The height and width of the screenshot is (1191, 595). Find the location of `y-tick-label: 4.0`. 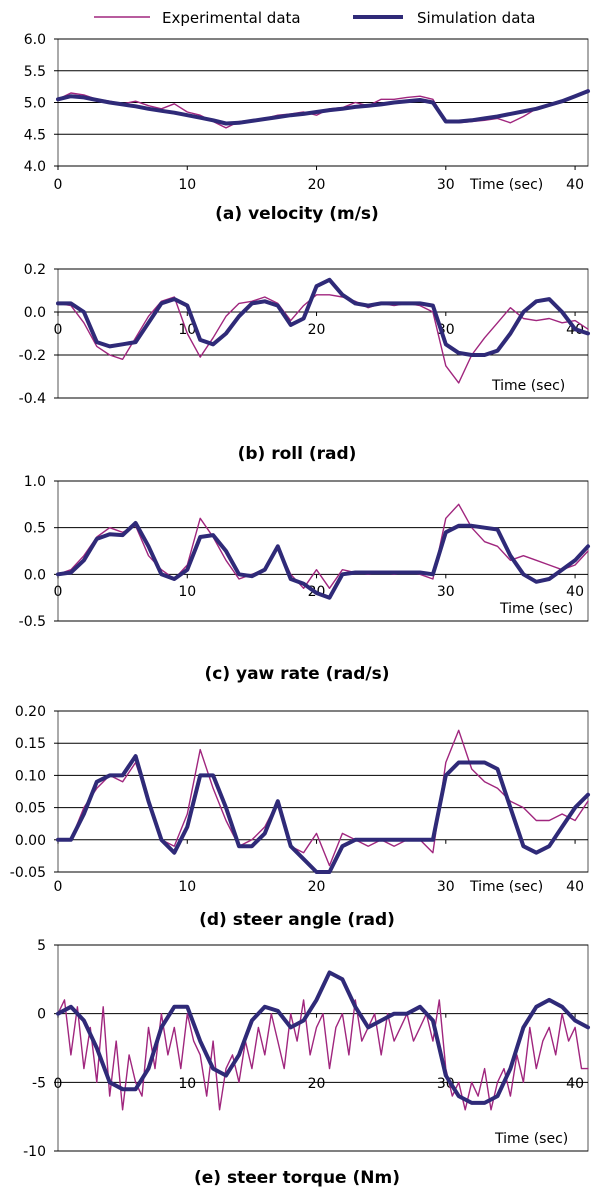

y-tick-label: 4.0 is located at coordinates (35, 167).